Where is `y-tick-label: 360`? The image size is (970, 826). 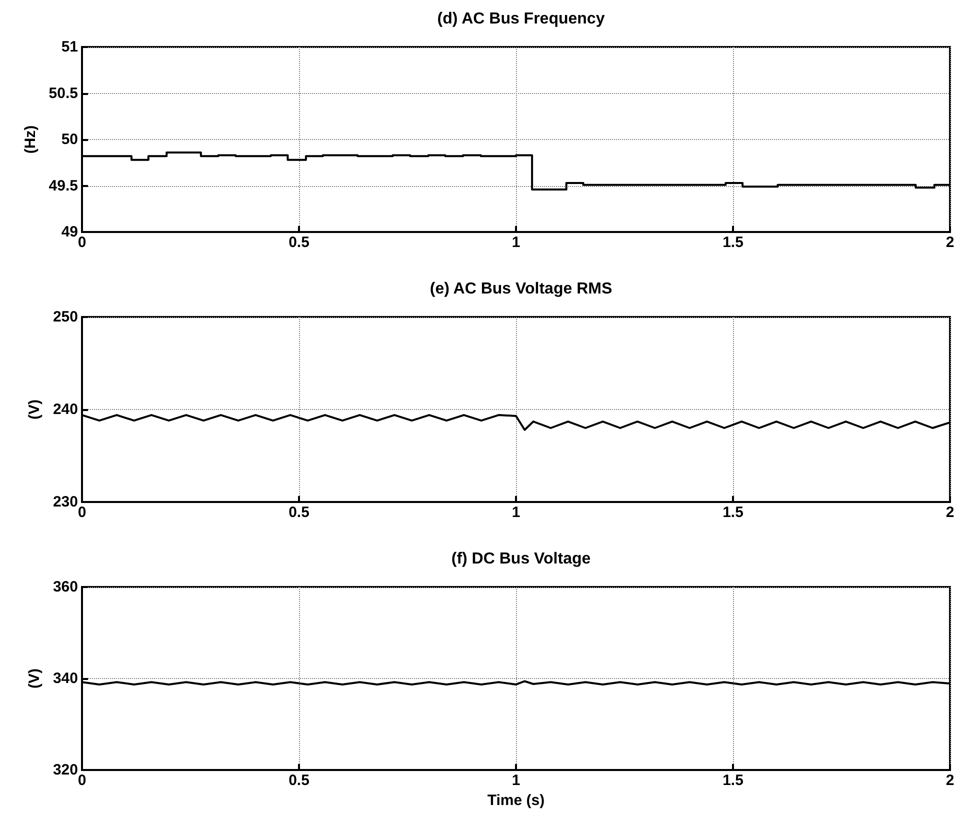 y-tick-label: 360 is located at coordinates (65, 587).